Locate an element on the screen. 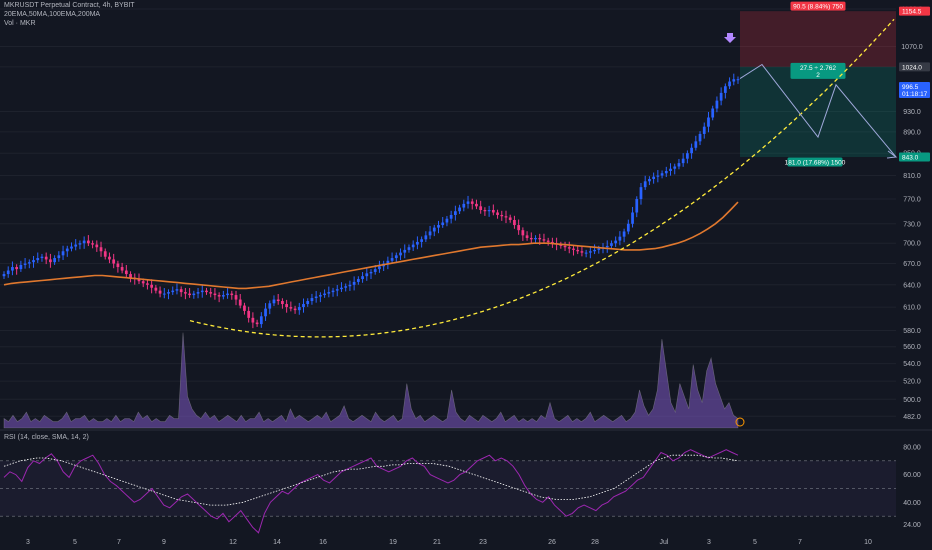 The height and width of the screenshot is (550, 932). ratio-label-text: 27.5 ÷ 2.762 is located at coordinates (818, 68).